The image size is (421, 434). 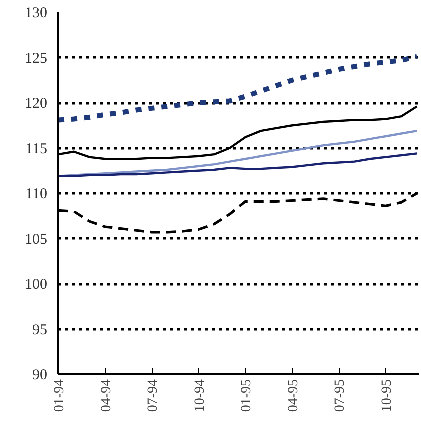 I want to click on x-tick-label: 01-95, so click(x=247, y=395).